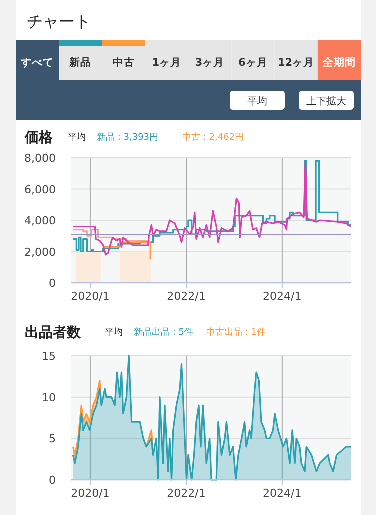  What do you see at coordinates (296, 63) in the screenshot?
I see `text: 12ヶ月` at bounding box center [296, 63].